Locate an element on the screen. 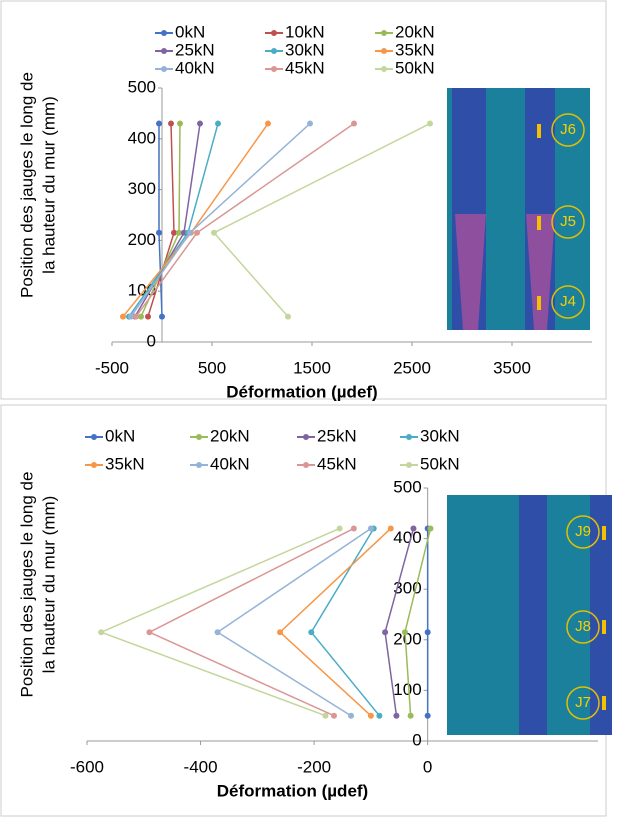 This screenshot has height=823, width=619. legend-label: 25kN is located at coordinates (337, 435).